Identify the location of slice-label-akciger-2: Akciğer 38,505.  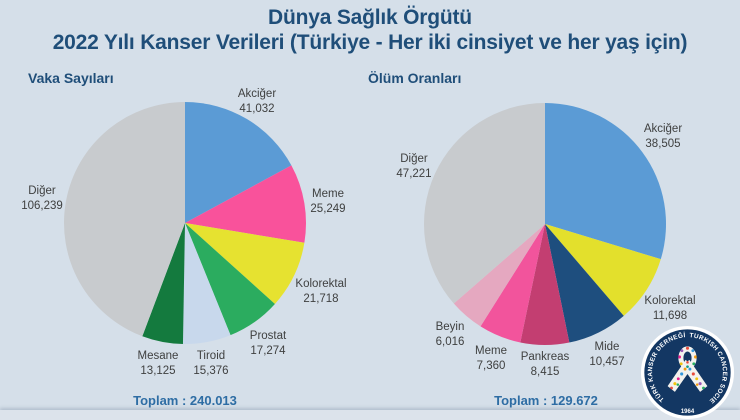
(663, 136).